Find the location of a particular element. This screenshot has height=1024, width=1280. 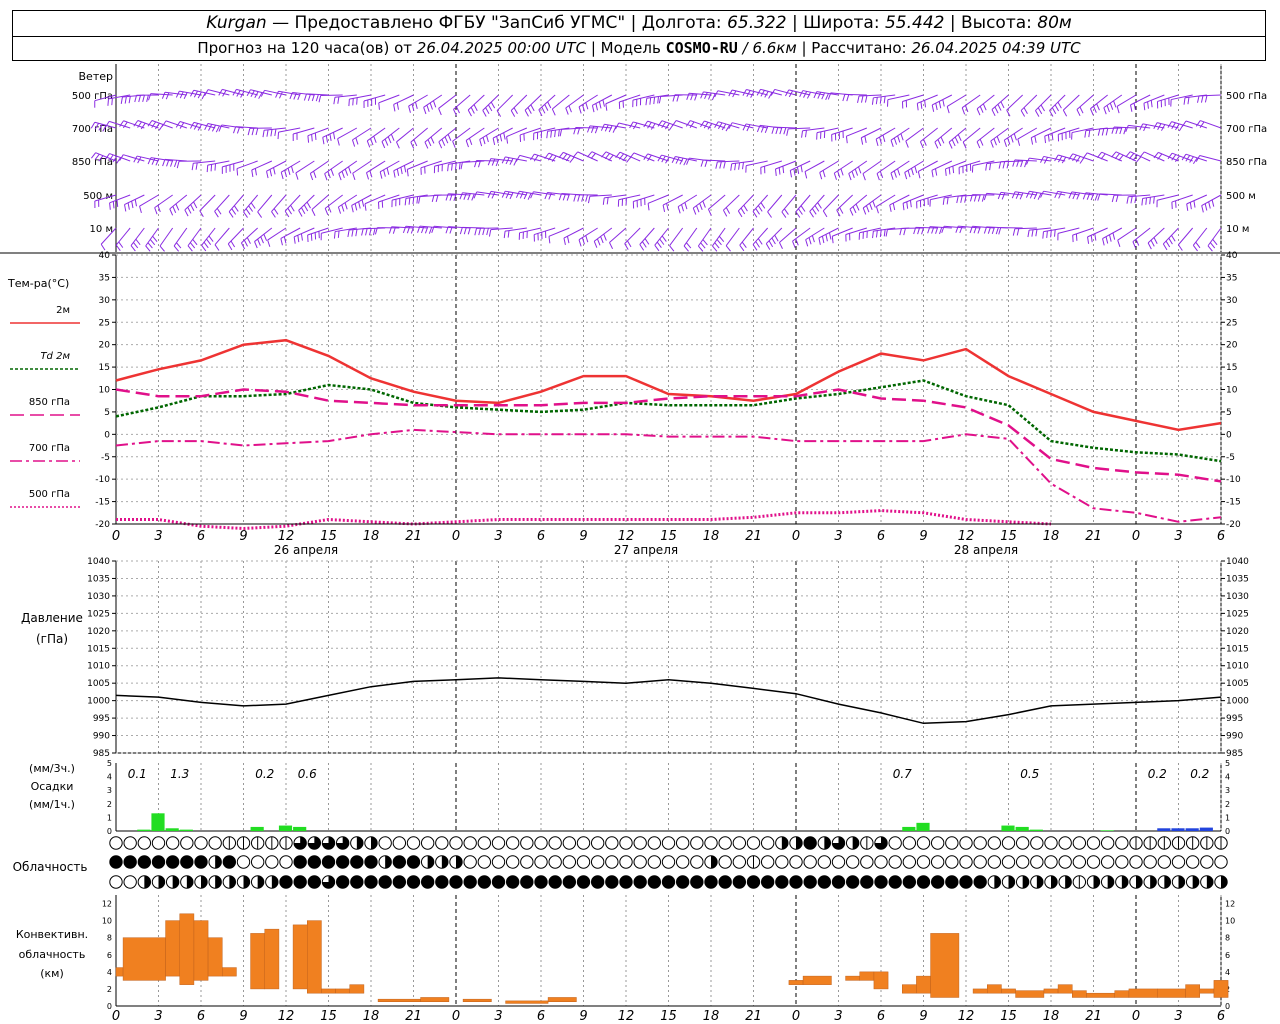

y-tick-label-left: 990 is located at coordinates (101, 737).